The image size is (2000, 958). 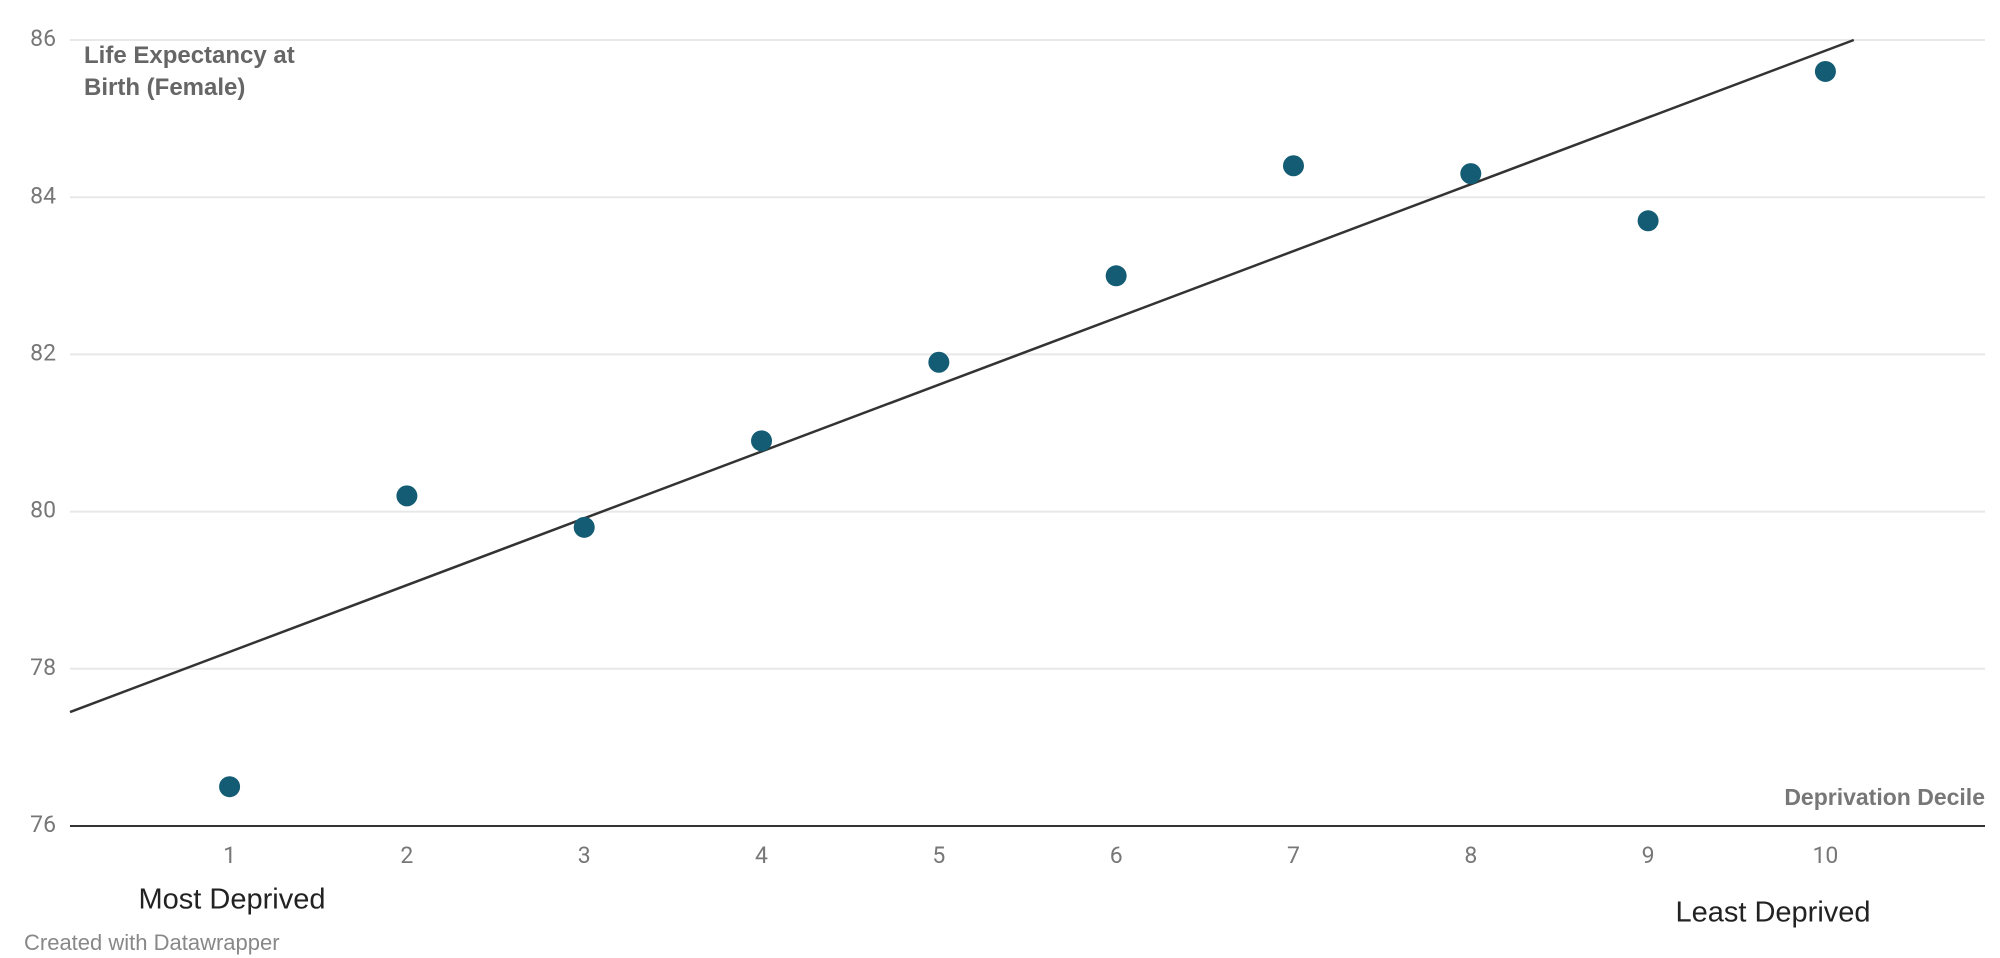 I want to click on x-tick-label: 1, so click(x=229, y=855).